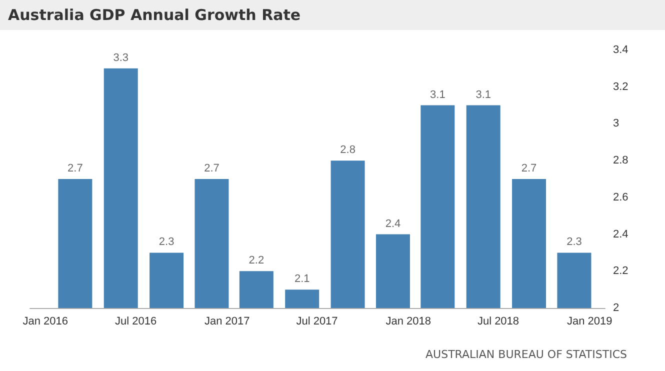 Image resolution: width=665 pixels, height=371 pixels. Describe the element at coordinates (620, 86) in the screenshot. I see `y-tick-label: 3.2` at that location.